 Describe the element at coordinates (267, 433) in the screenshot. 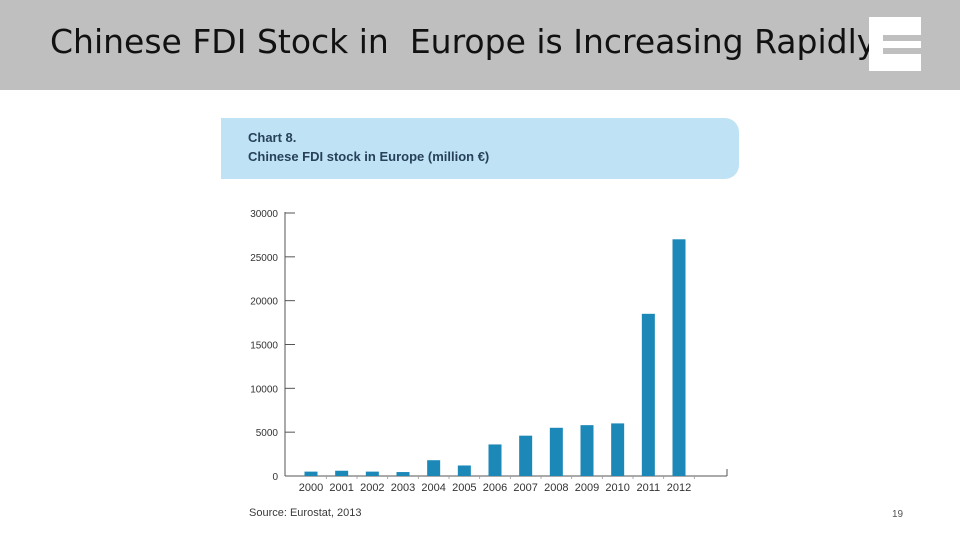

I see `y-tick-label: 5000` at that location.